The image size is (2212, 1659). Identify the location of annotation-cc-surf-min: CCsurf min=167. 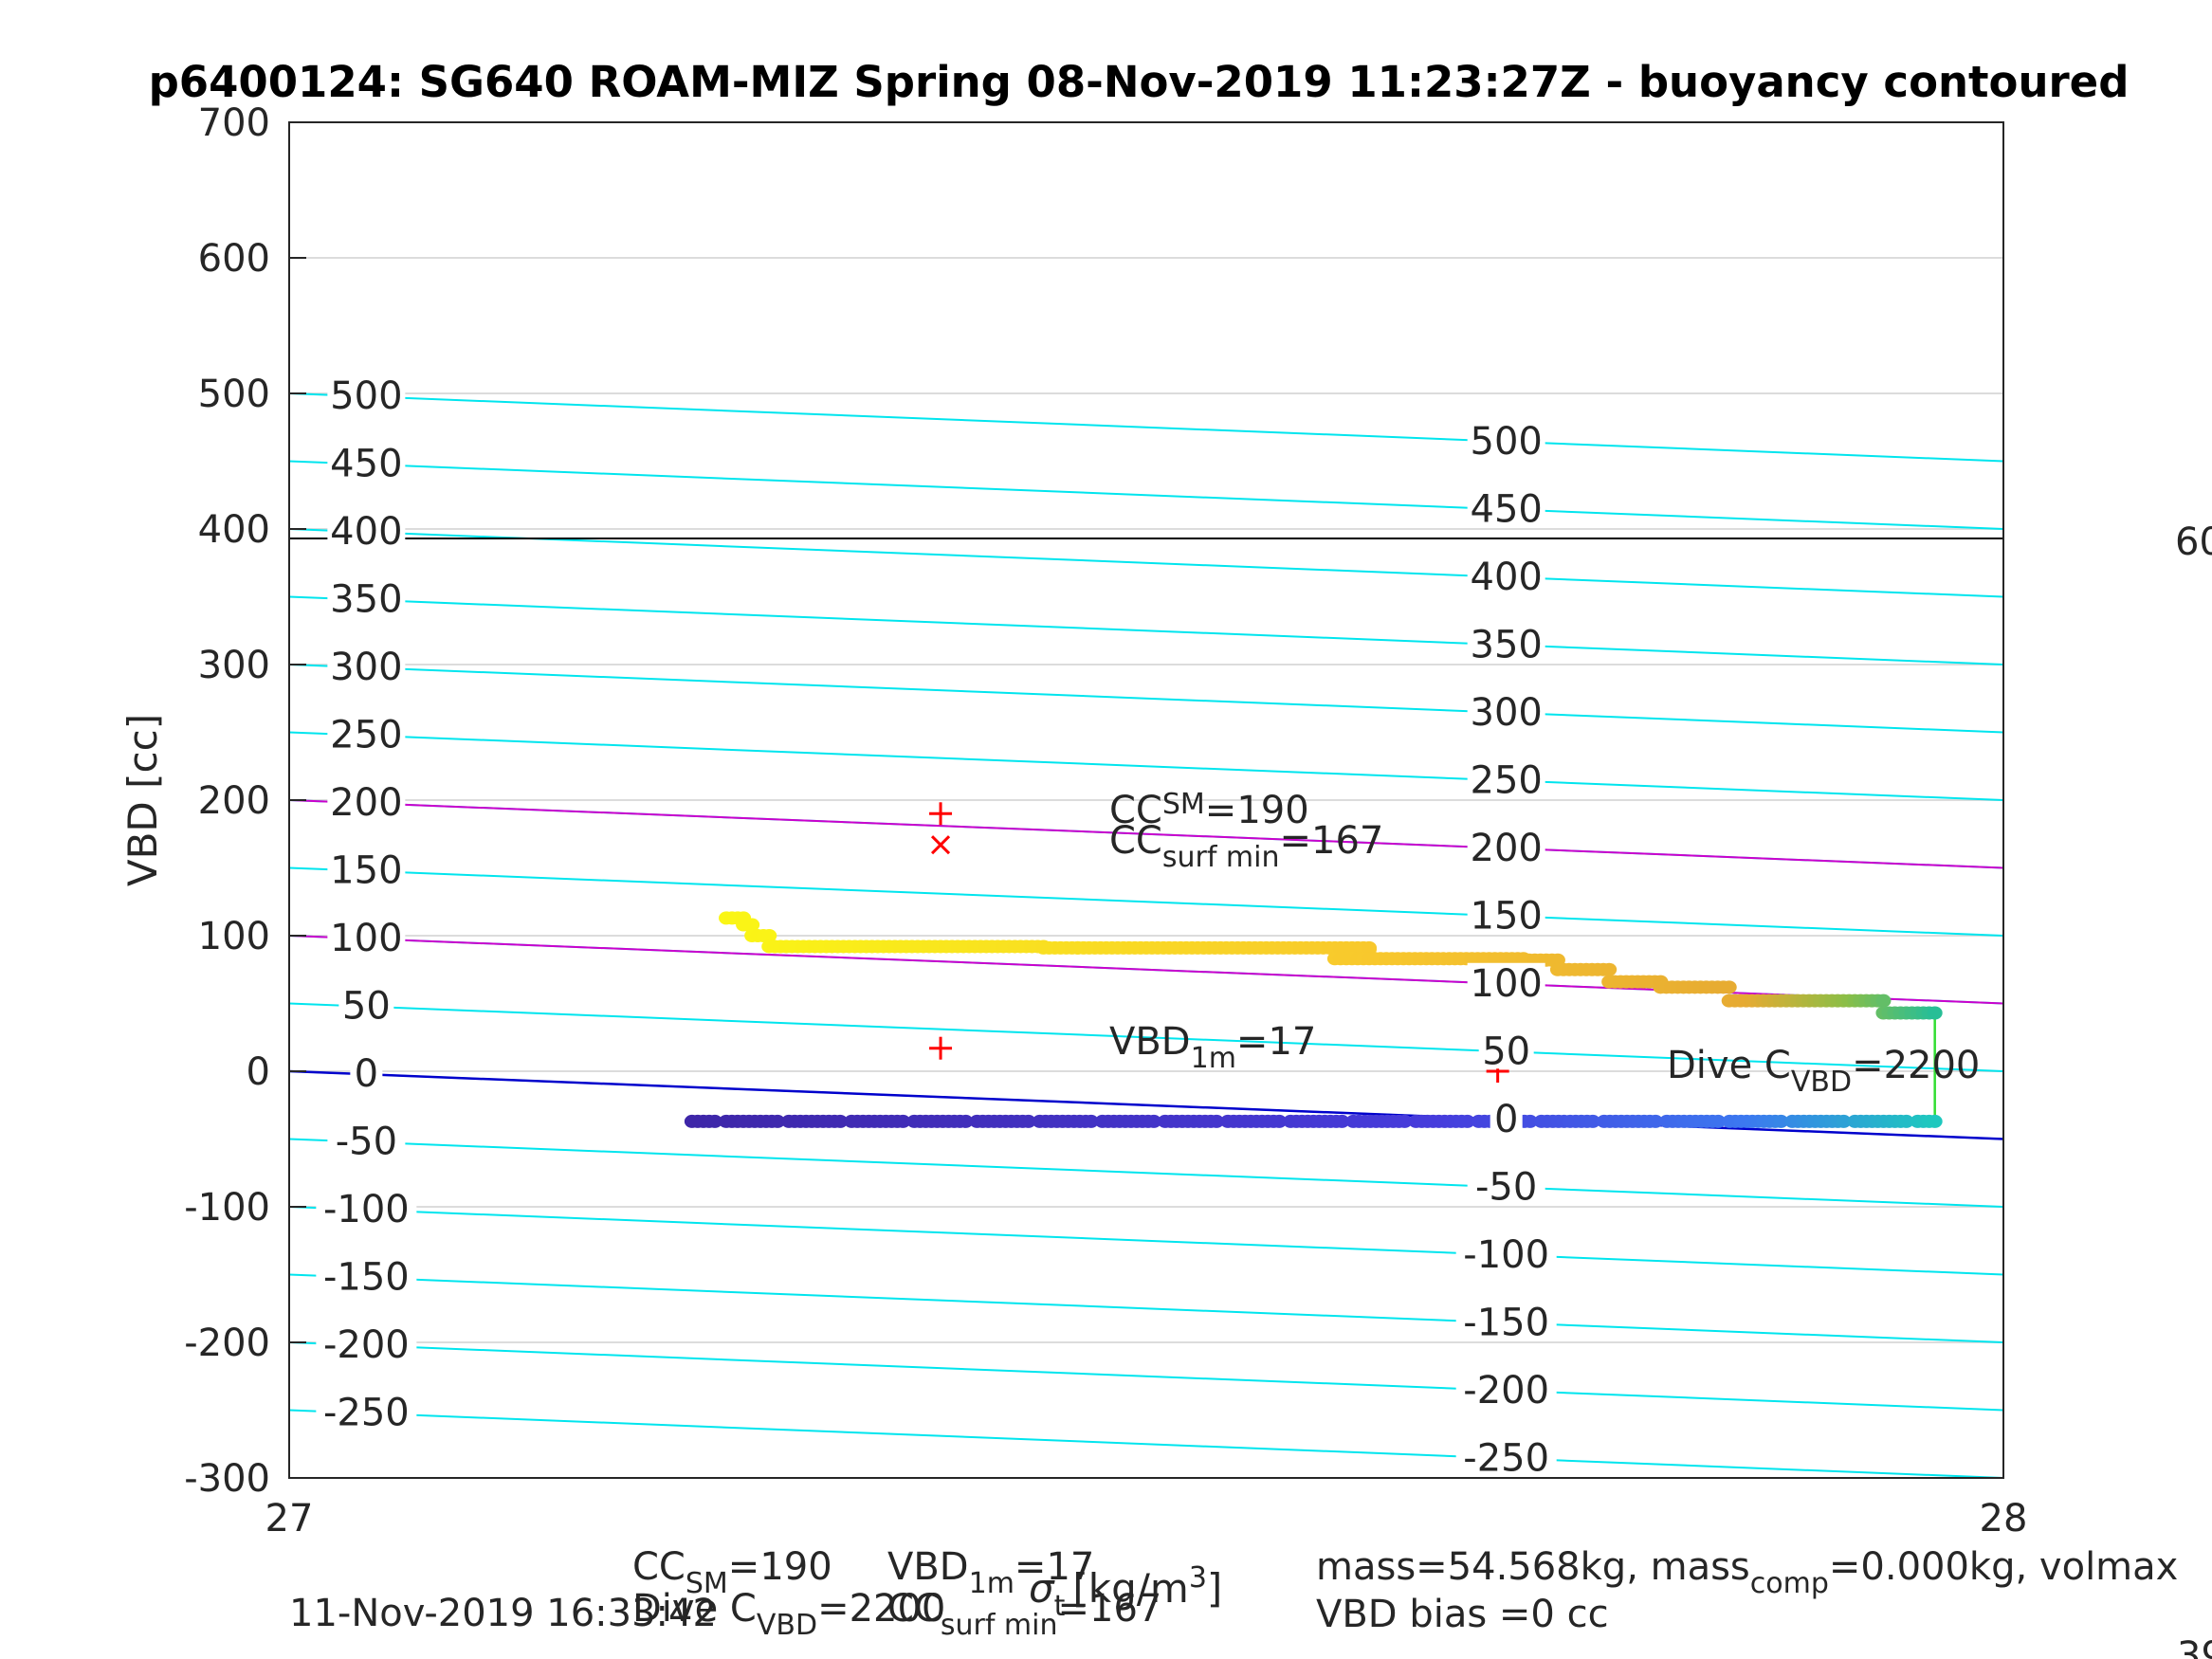
(1246, 846).